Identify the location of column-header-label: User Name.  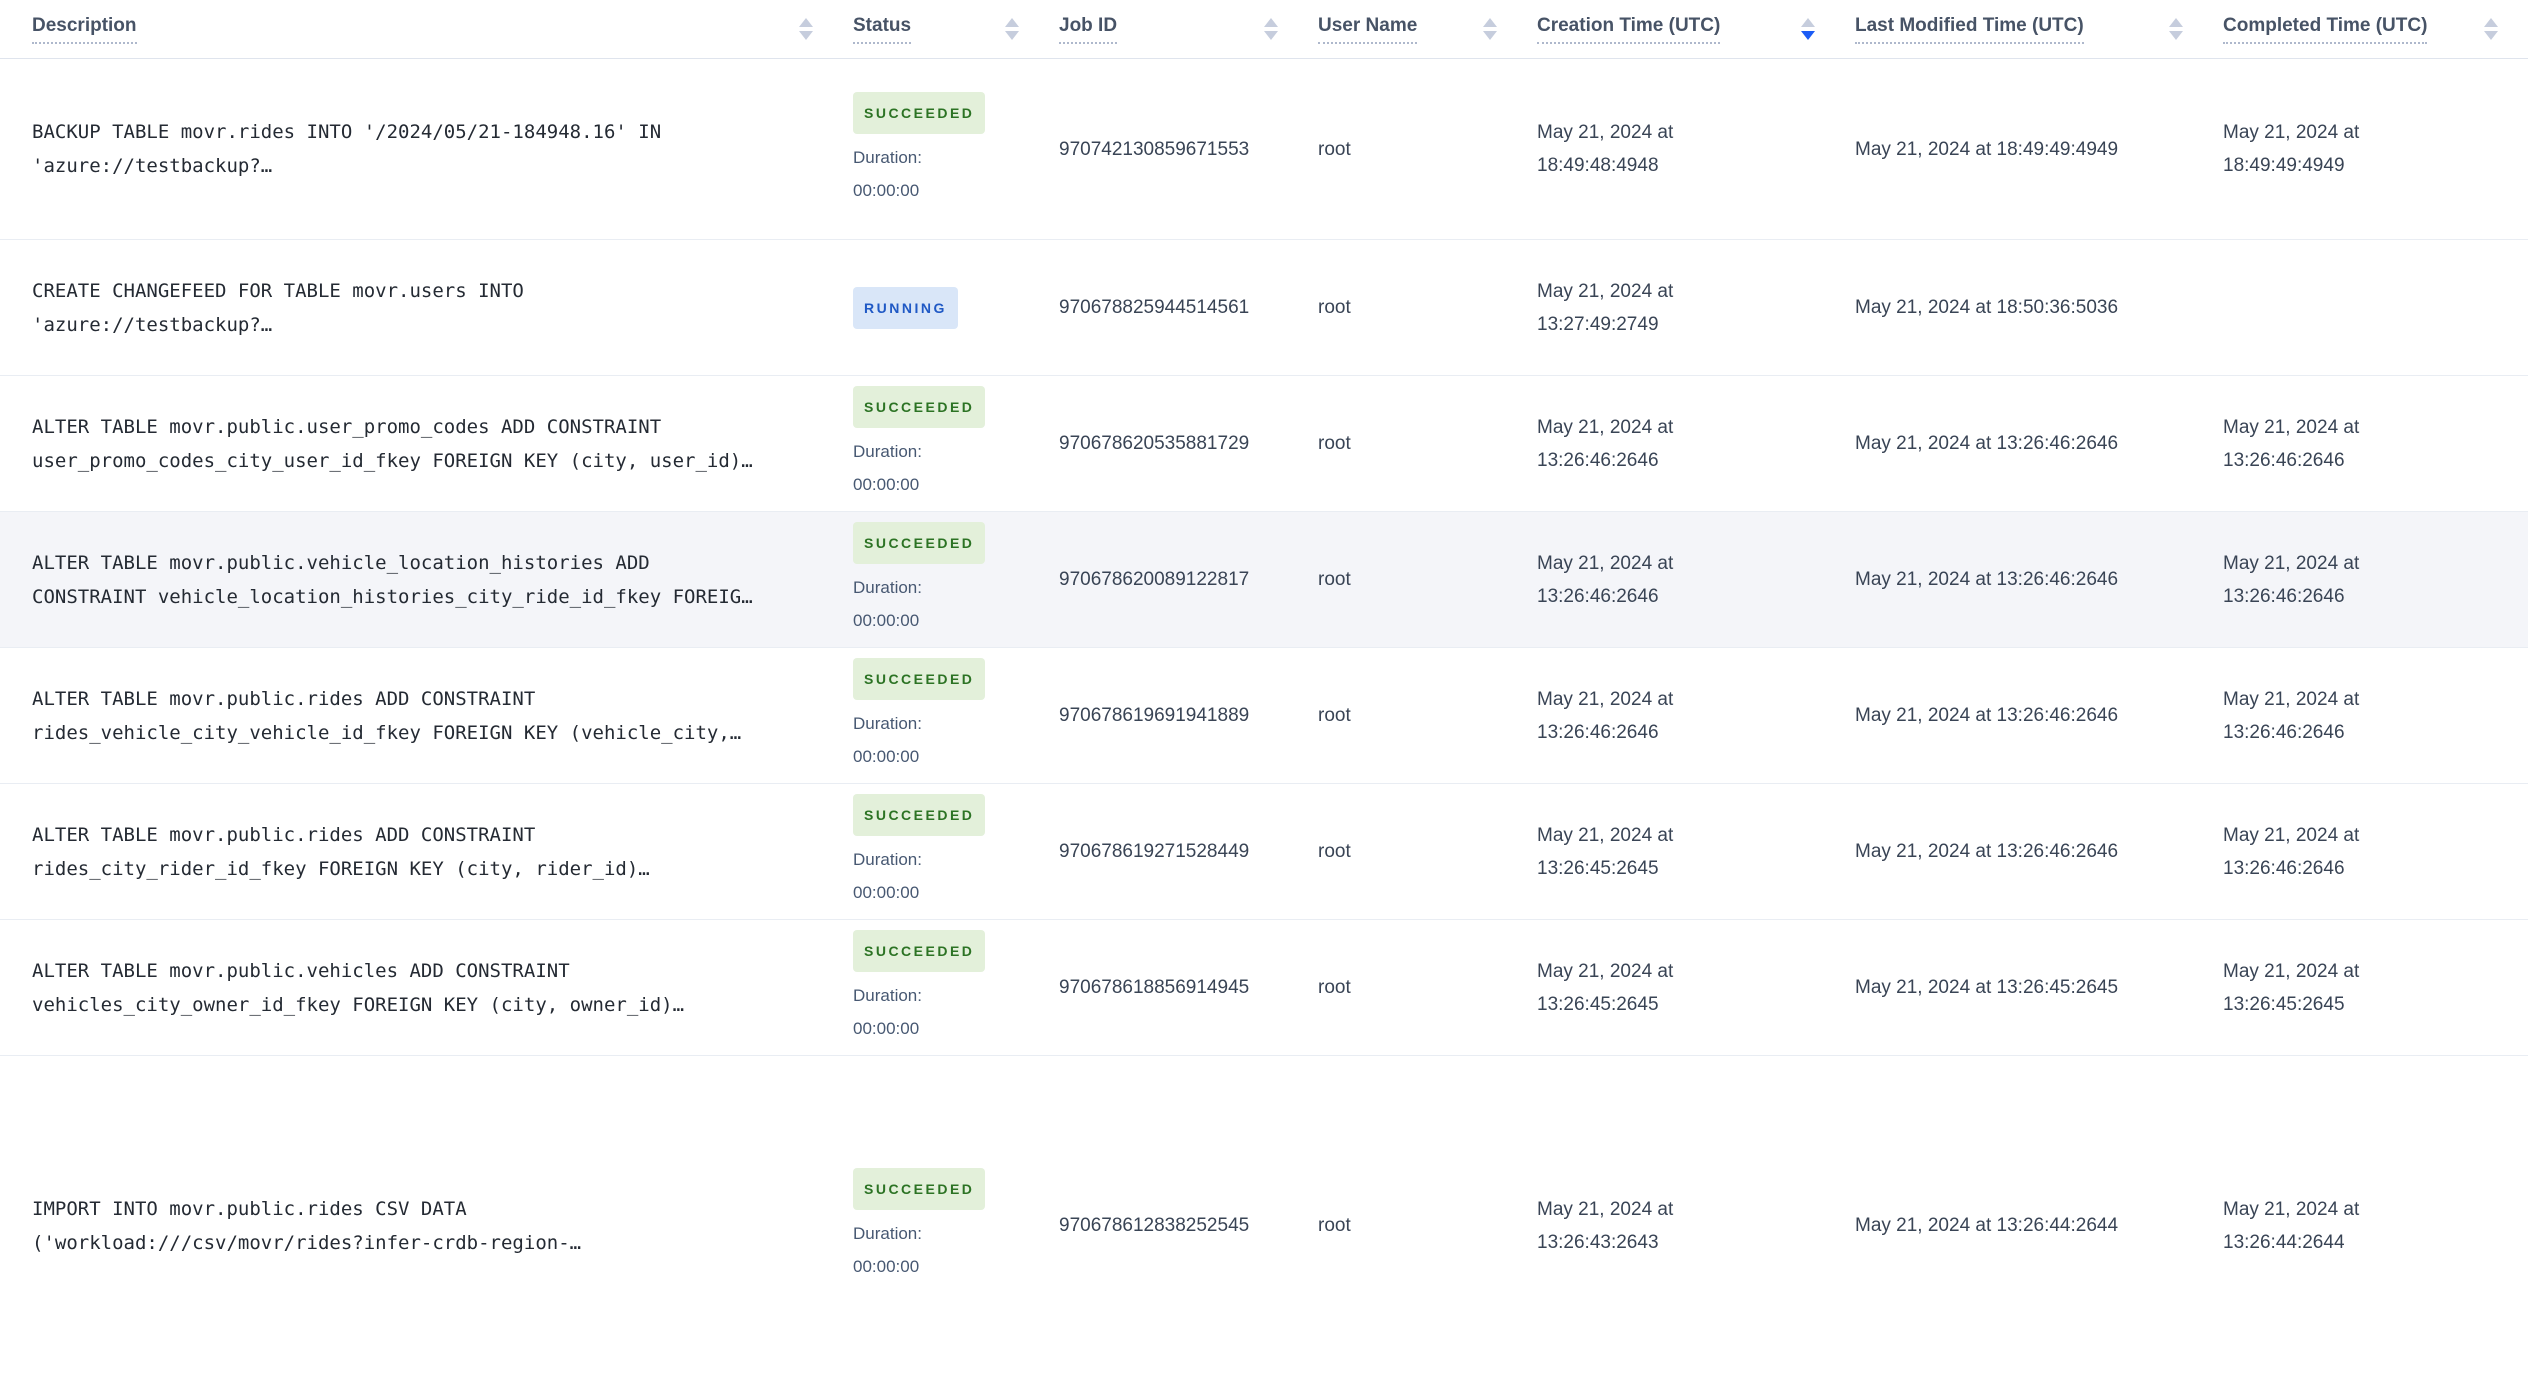
(1368, 29).